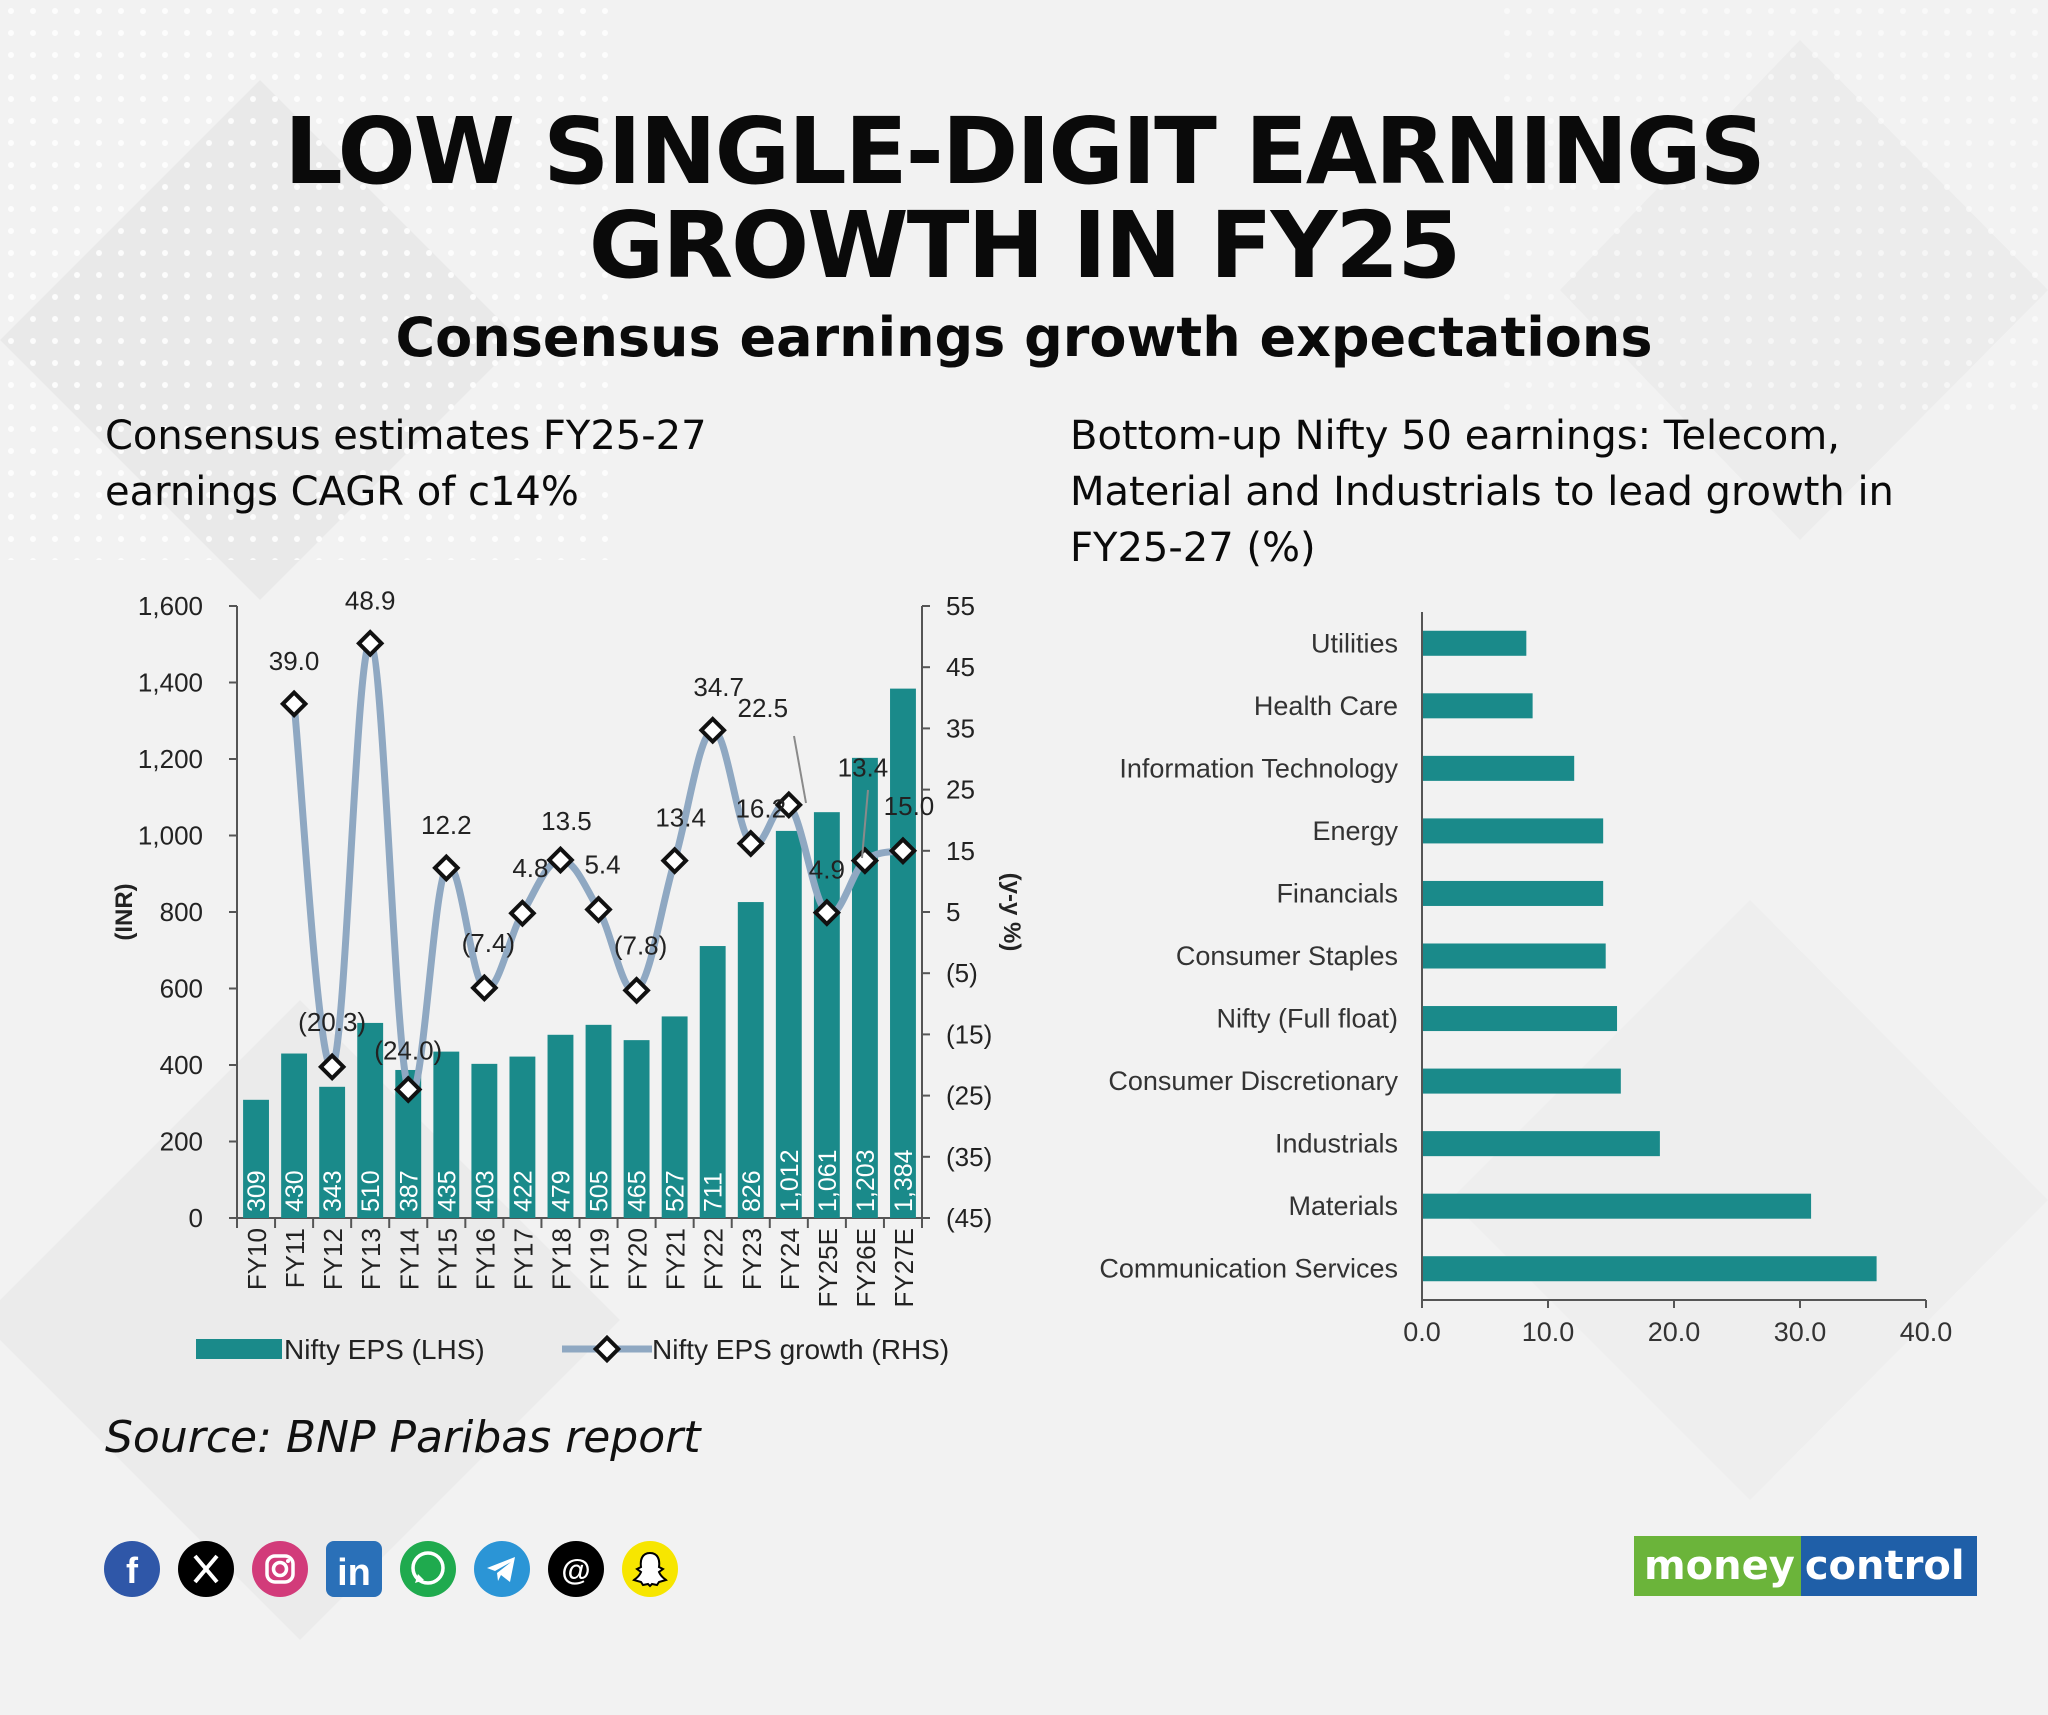  I want to click on main-title-line2: GROWTH IN FY25, so click(1025, 245).